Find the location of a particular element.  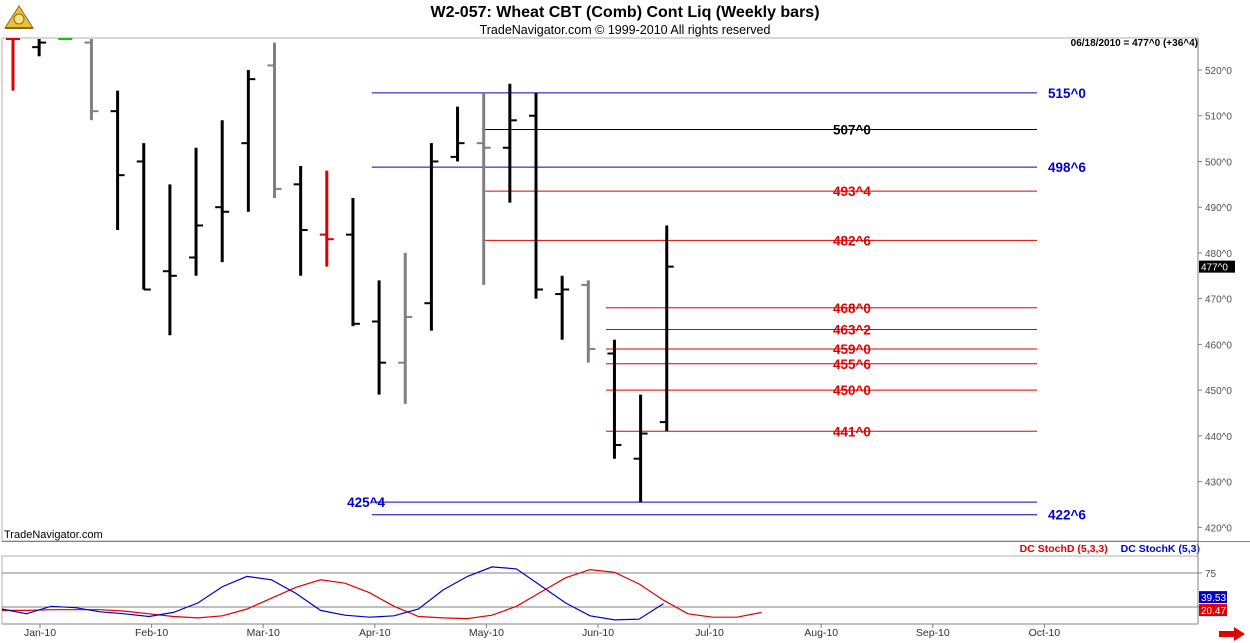

stoch-k-legend: DC StochK (5,3) is located at coordinates (1160, 549).